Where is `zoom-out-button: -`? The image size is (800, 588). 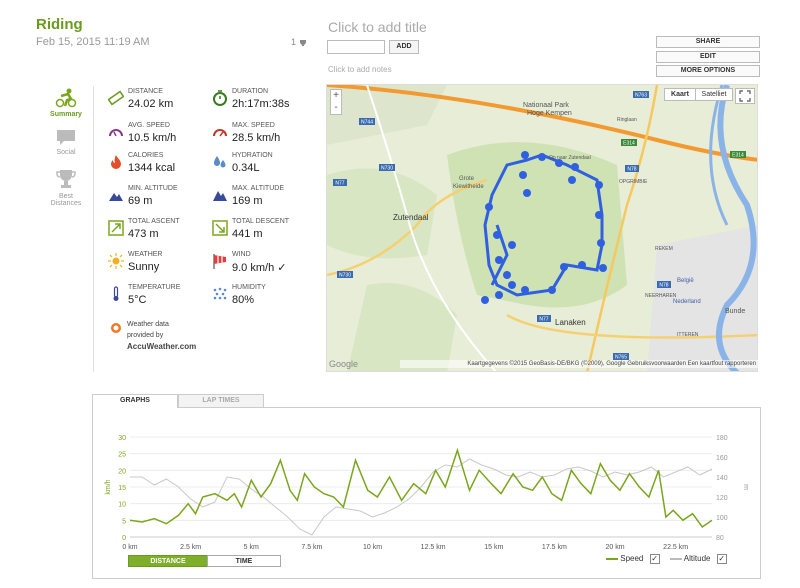
zoom-out-button: - is located at coordinates (336, 107).